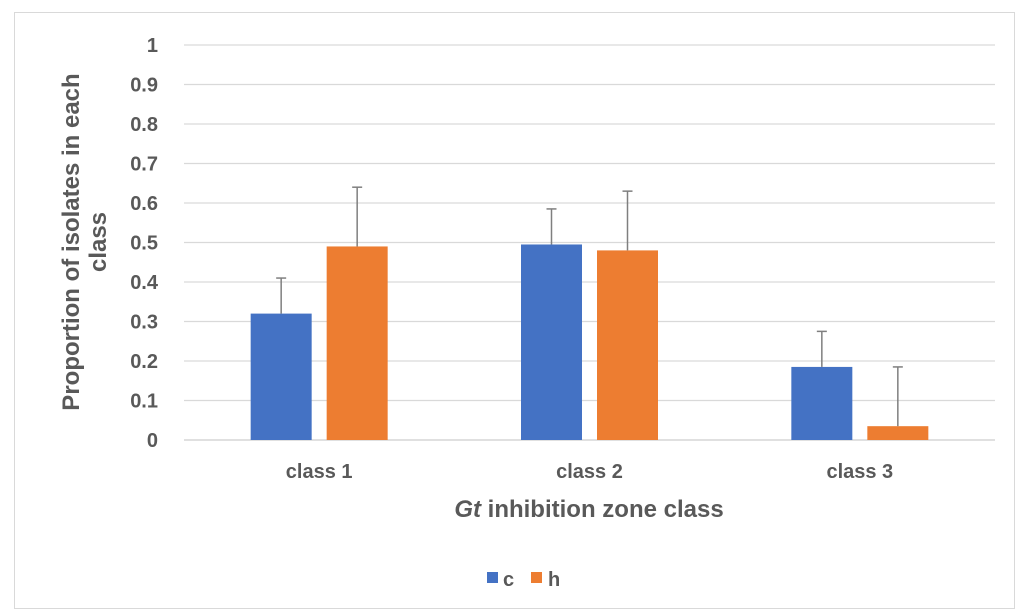 This screenshot has width=1027, height=615. What do you see at coordinates (144, 165) in the screenshot?
I see `y-tick-label: 0.7` at bounding box center [144, 165].